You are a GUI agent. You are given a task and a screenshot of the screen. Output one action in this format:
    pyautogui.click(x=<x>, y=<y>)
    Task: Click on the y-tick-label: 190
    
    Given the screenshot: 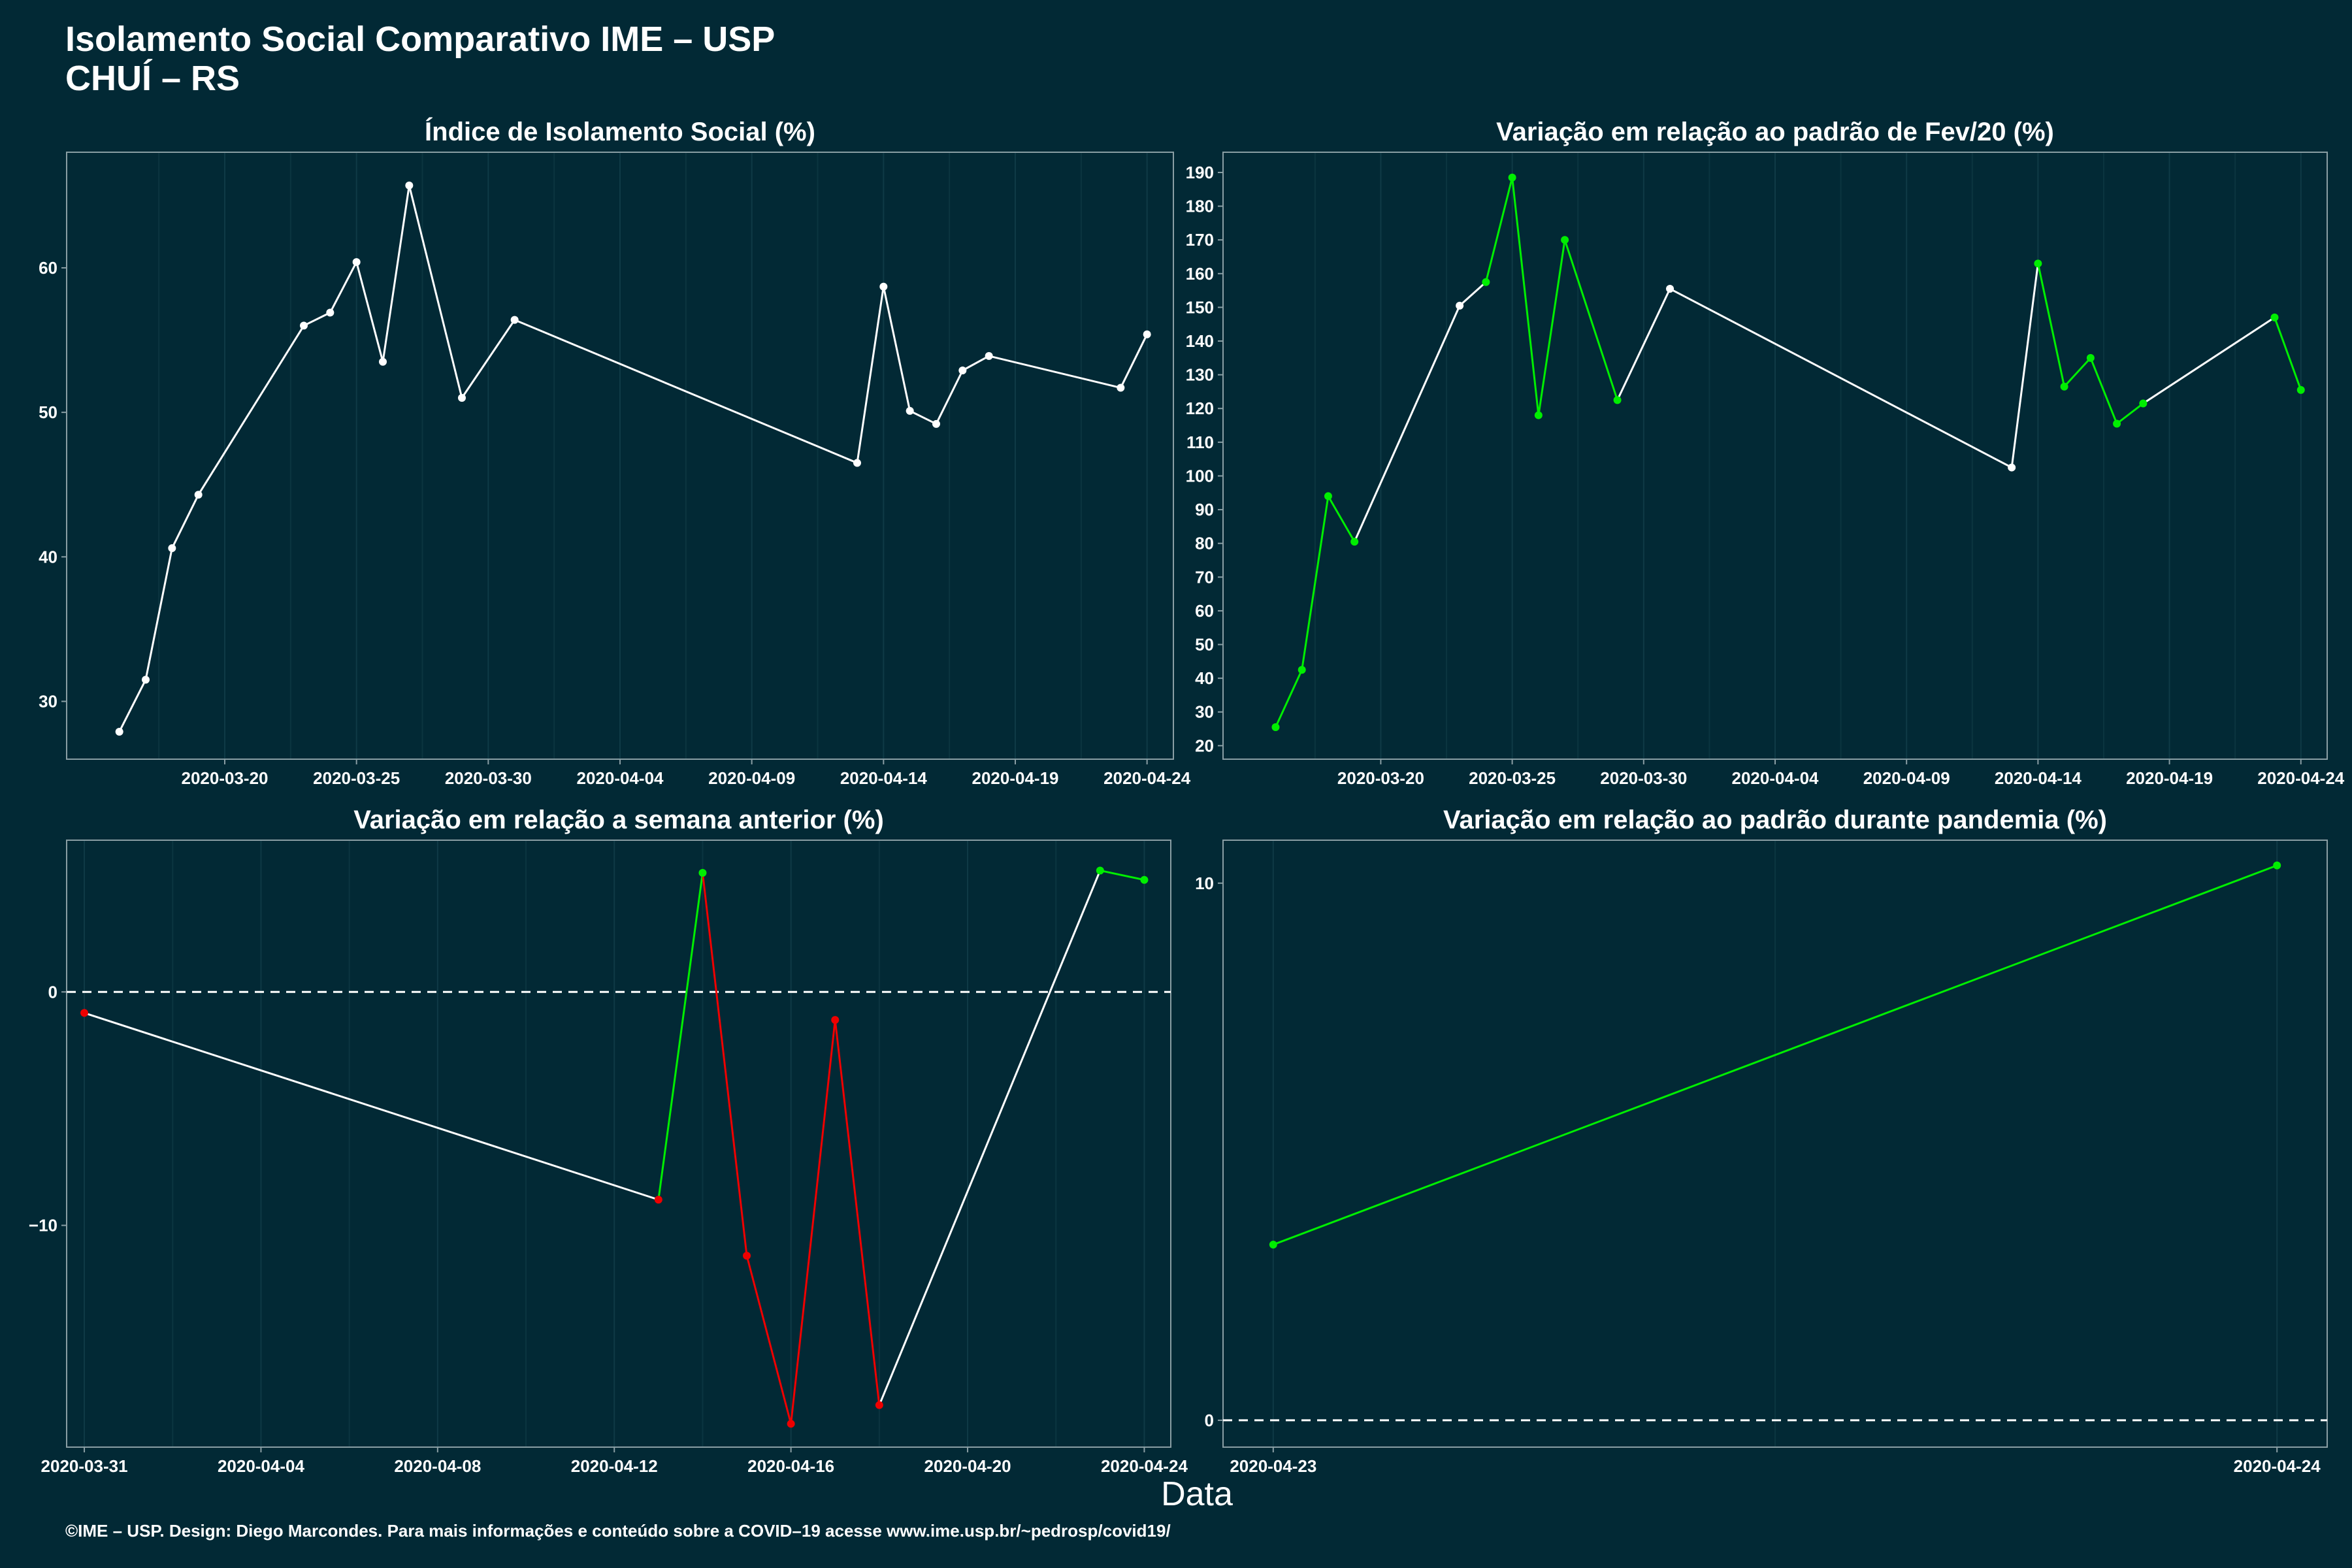 What is the action you would take?
    pyautogui.click(x=1200, y=172)
    